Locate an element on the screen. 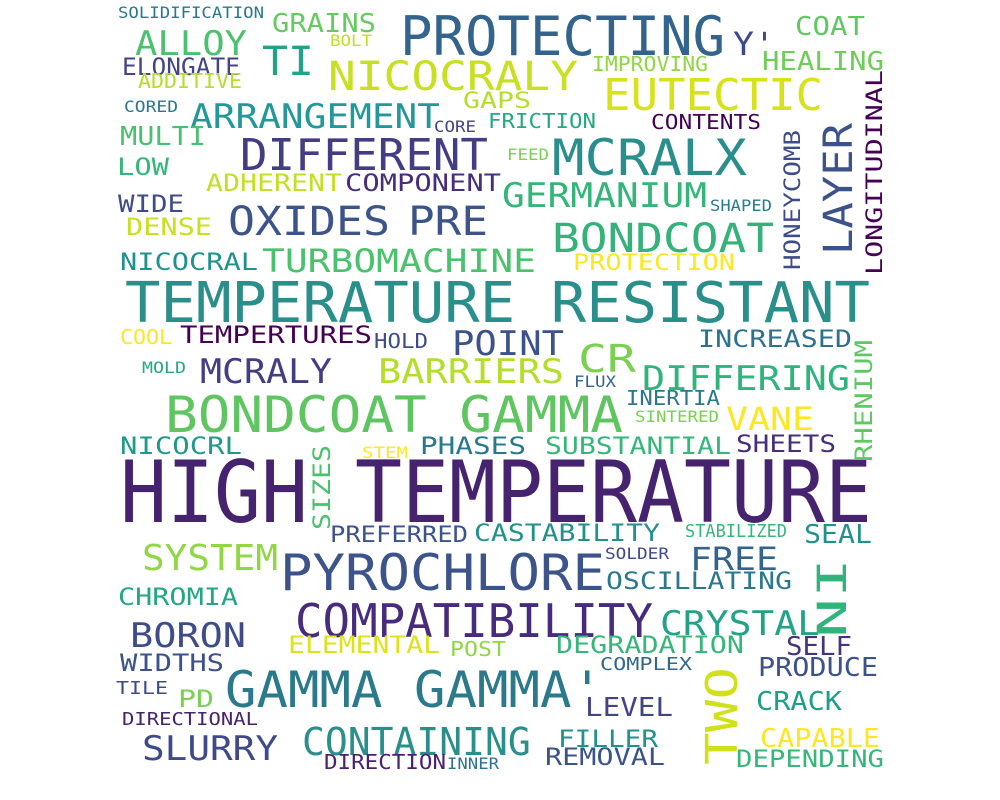  word-ni: NI is located at coordinates (833, 598).